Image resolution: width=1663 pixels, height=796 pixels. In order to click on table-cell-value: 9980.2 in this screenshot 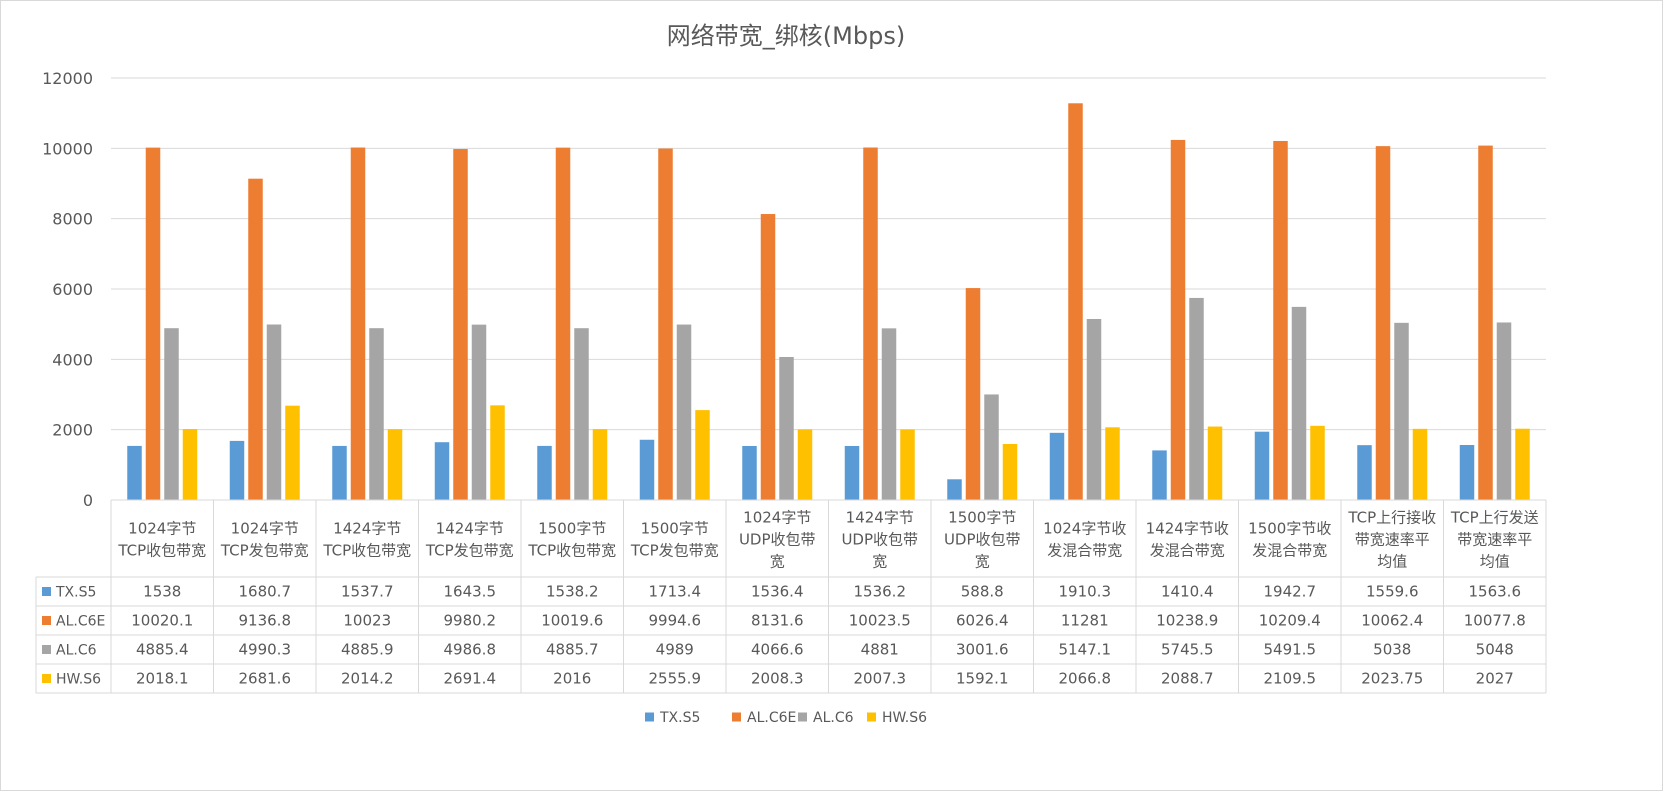, I will do `click(470, 621)`.